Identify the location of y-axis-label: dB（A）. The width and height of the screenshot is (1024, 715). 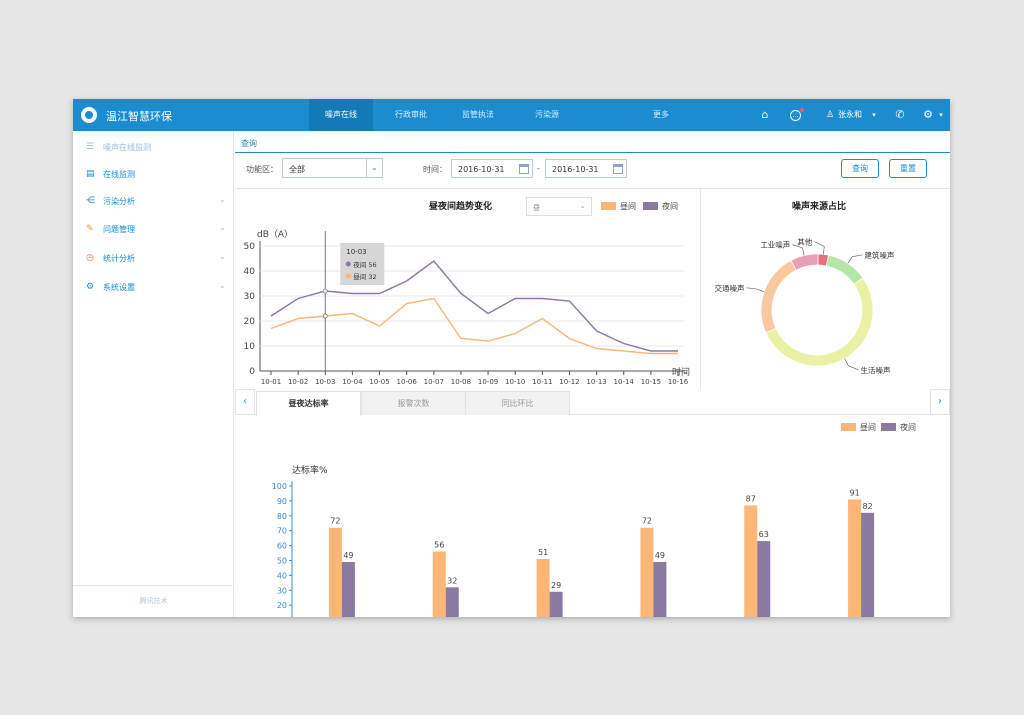
(275, 234).